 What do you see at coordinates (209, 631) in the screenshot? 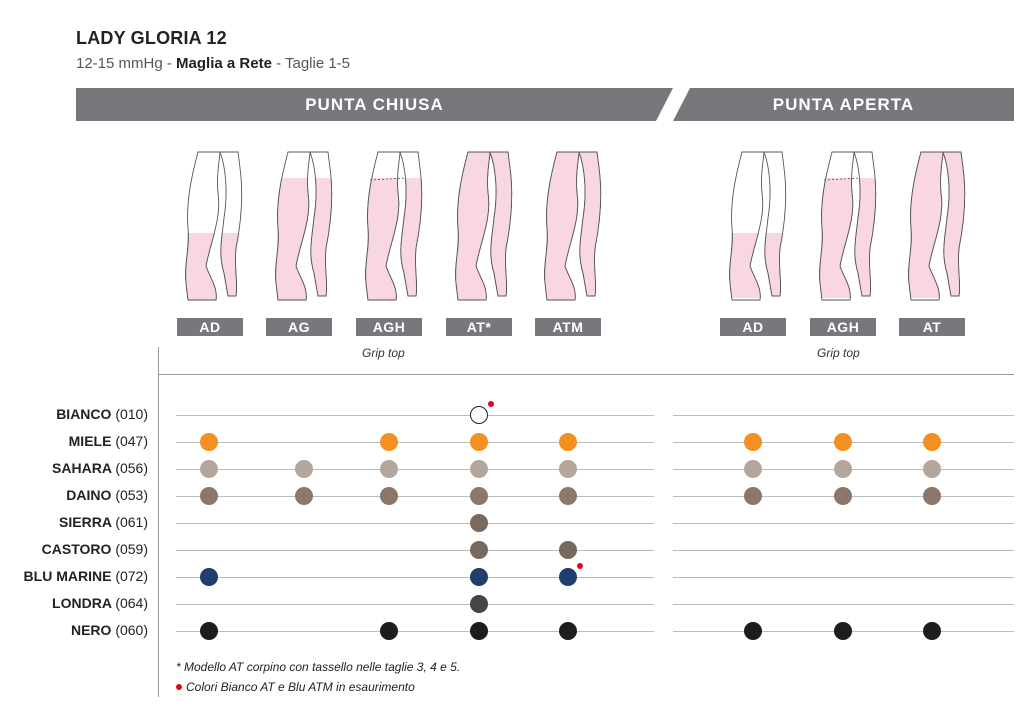
I see `swatch-closed-ad-nero` at bounding box center [209, 631].